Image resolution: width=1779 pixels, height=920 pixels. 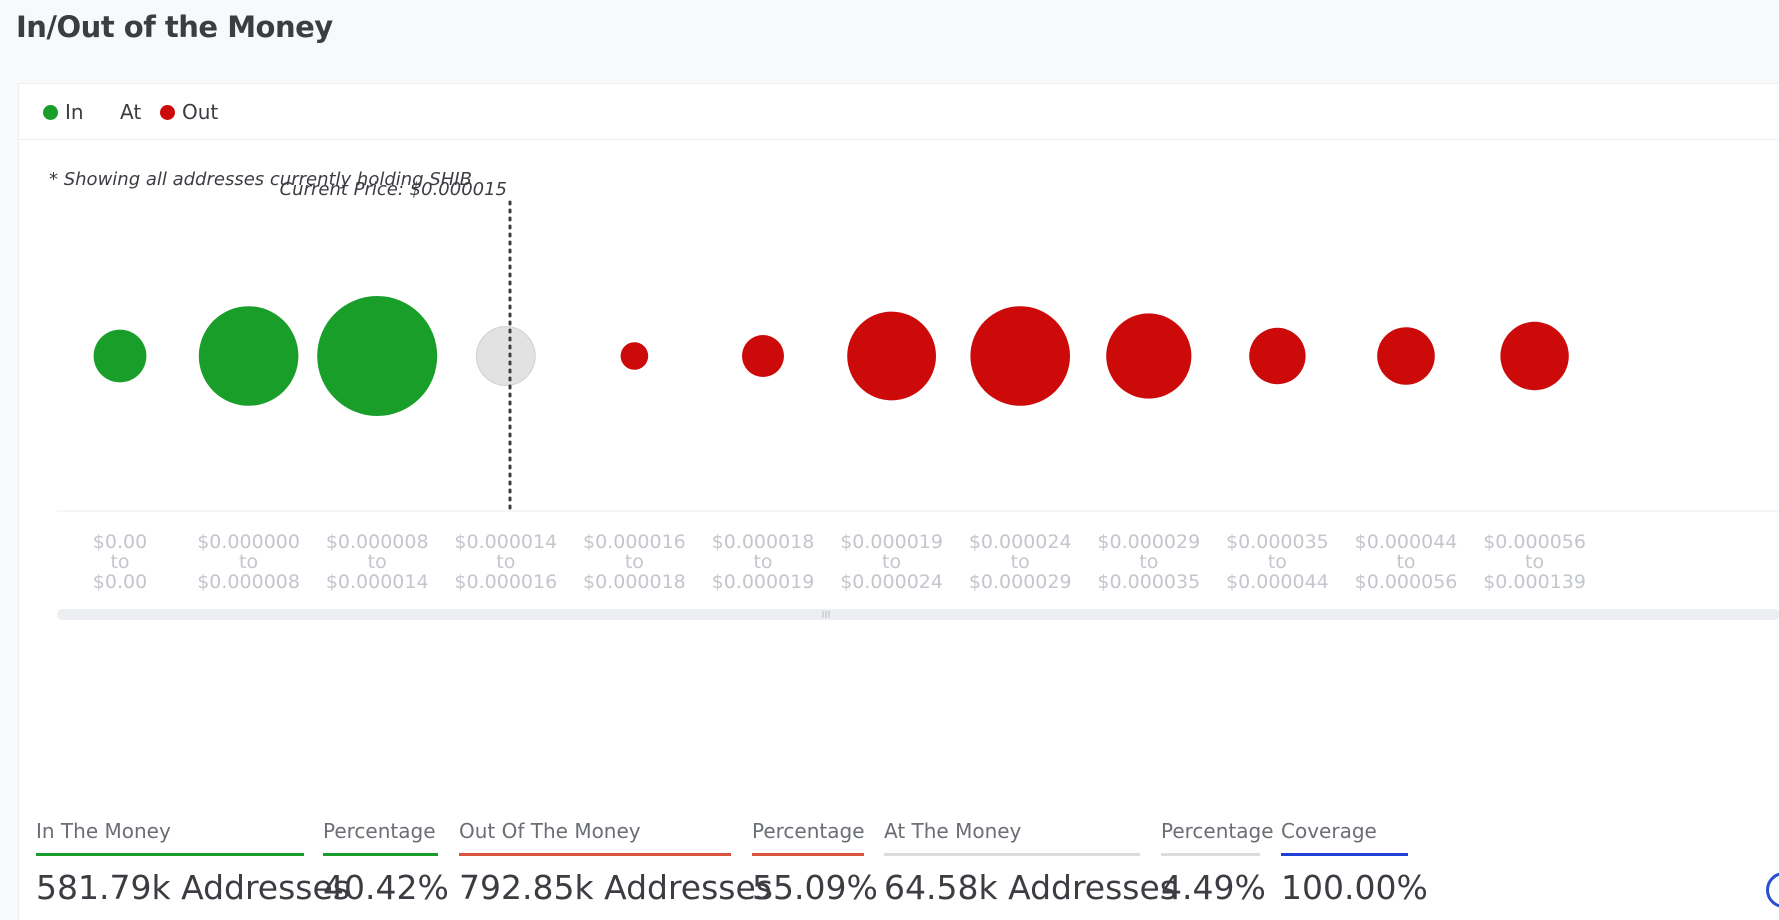 What do you see at coordinates (174, 27) in the screenshot?
I see `page-title: In/Out of the Money` at bounding box center [174, 27].